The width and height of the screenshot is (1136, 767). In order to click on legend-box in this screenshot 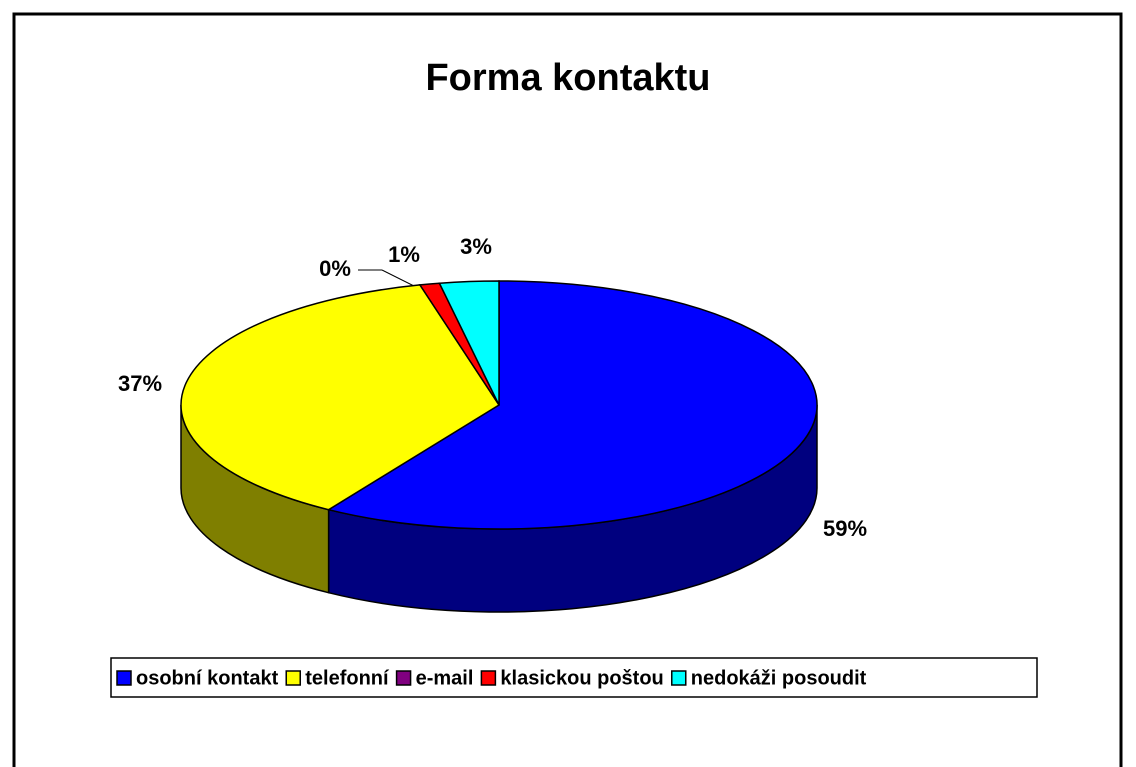, I will do `click(574, 677)`.